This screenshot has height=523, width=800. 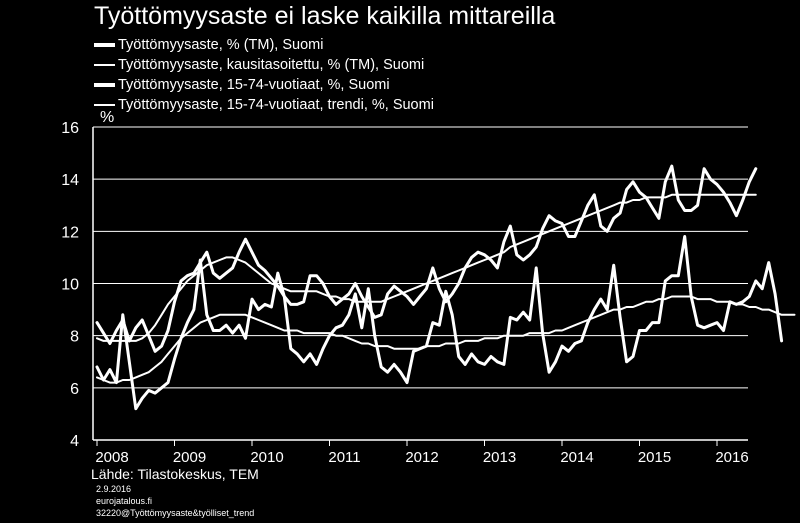 I want to click on x-tick-label: 2013, so click(x=499, y=457).